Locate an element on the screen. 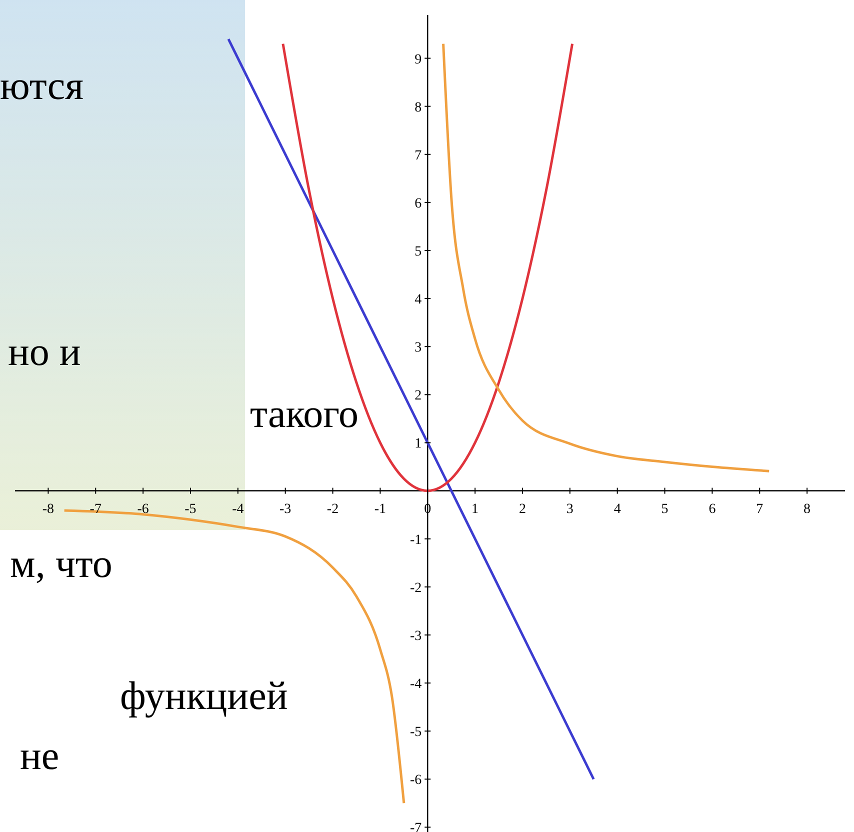 The image size is (854, 832). x-tick-label: -1 is located at coordinates (380, 509).